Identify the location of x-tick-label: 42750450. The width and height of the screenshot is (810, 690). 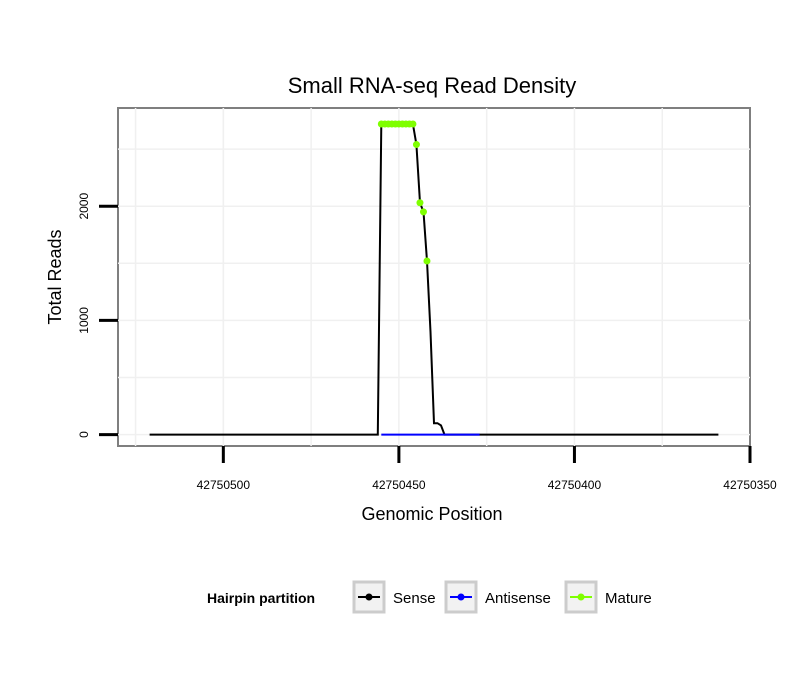
(399, 485).